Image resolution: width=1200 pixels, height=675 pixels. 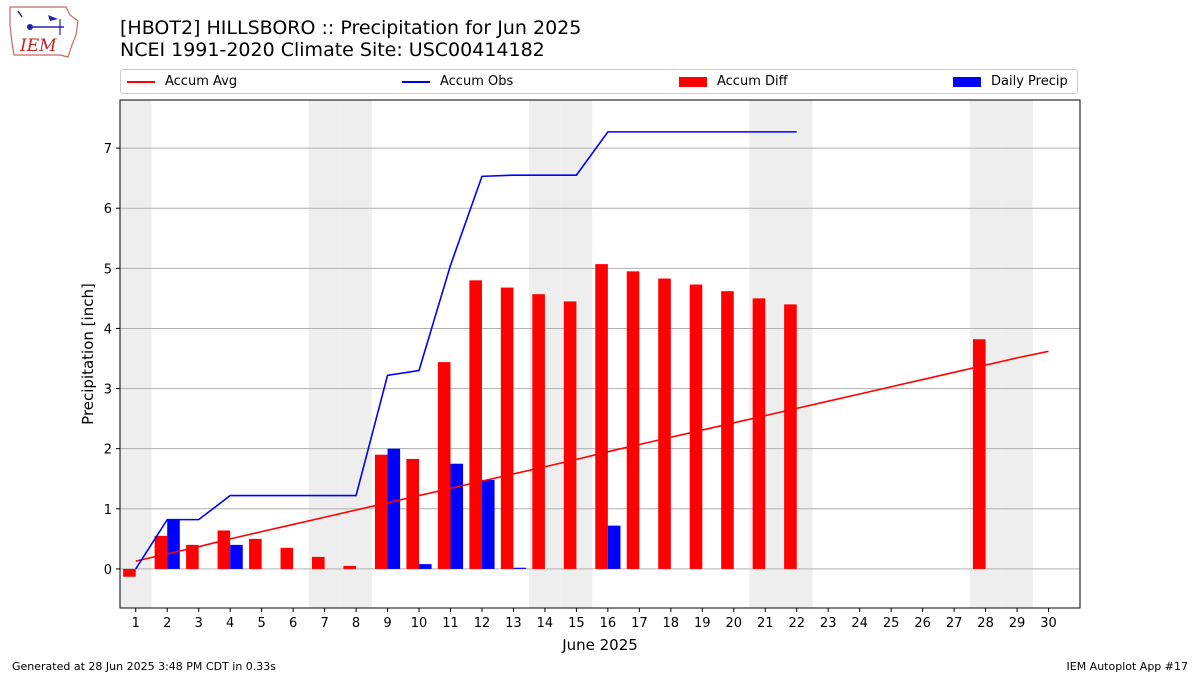 What do you see at coordinates (201, 81) in the screenshot?
I see `legend-label-accum-avg: Accum Avg` at bounding box center [201, 81].